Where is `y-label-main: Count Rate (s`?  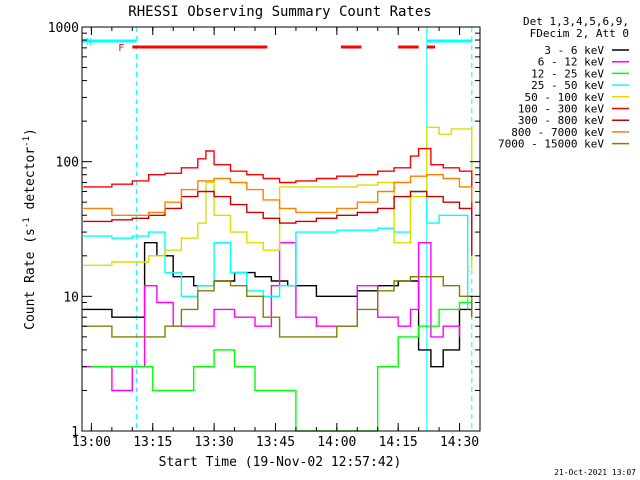
y-label-main: Count Rate (s is located at coordinates (30, 279).